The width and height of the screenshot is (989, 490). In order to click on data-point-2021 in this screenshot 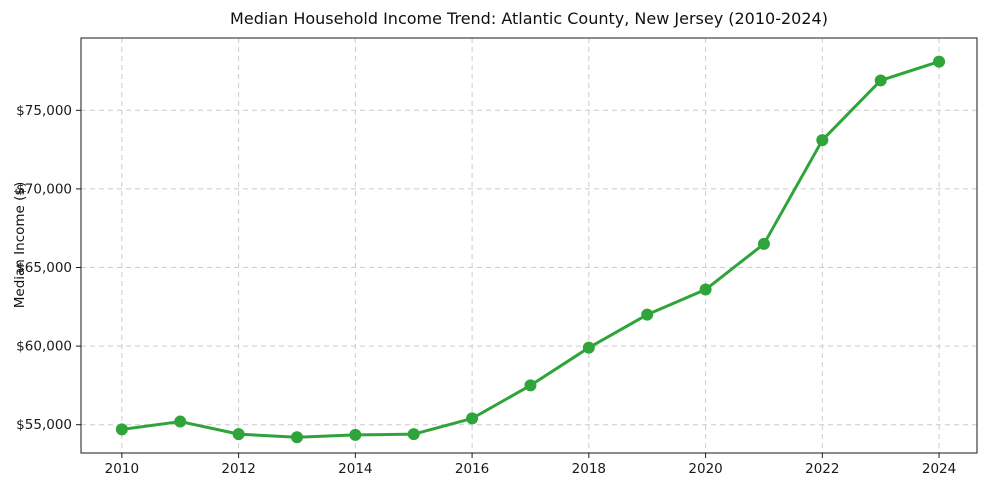, I will do `click(763, 243)`.